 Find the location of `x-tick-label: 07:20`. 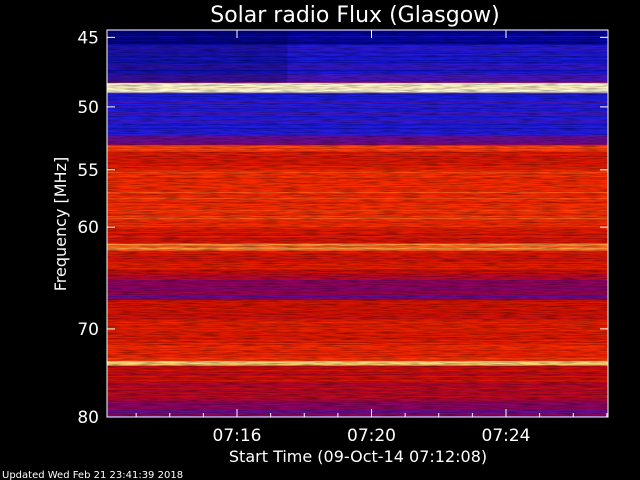

x-tick-label: 07:20 is located at coordinates (371, 436).